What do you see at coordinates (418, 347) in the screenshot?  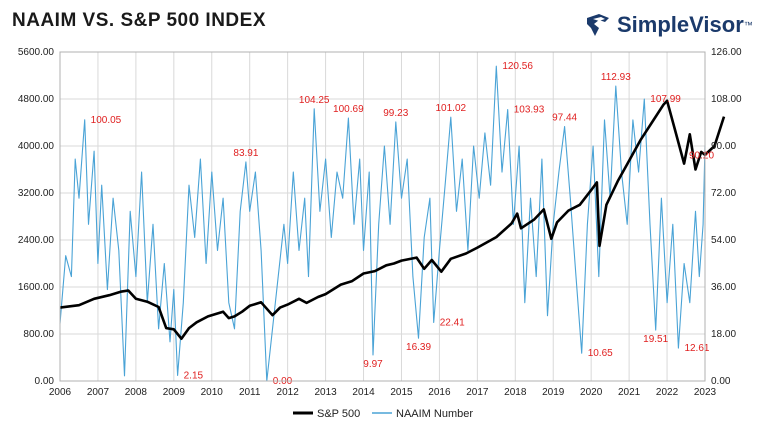 I see `data-label: 16.39` at bounding box center [418, 347].